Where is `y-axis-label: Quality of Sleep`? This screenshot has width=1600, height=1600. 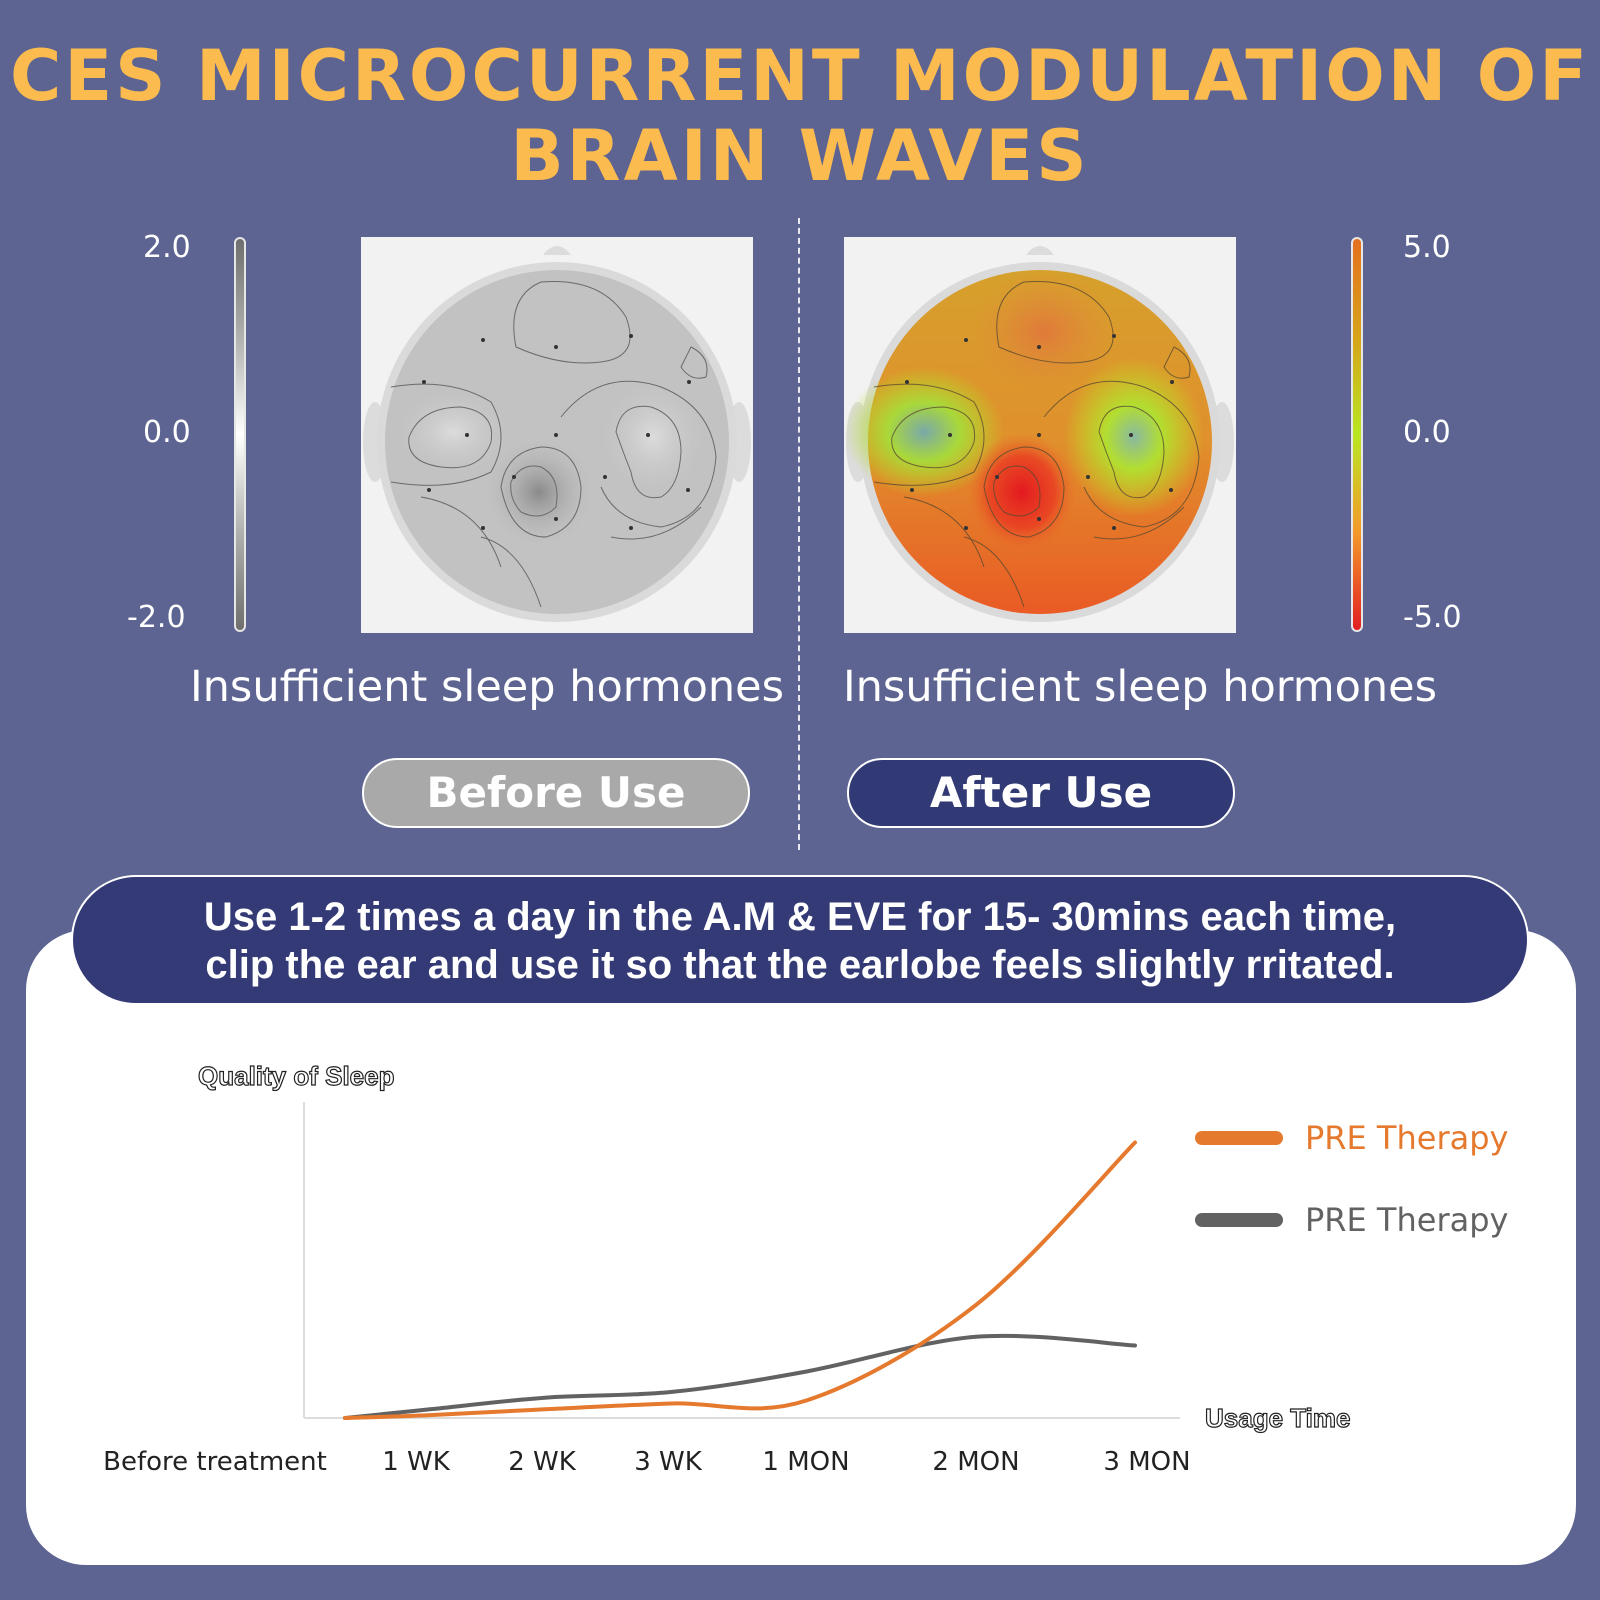
y-axis-label: Quality of Sleep is located at coordinates (296, 1076).